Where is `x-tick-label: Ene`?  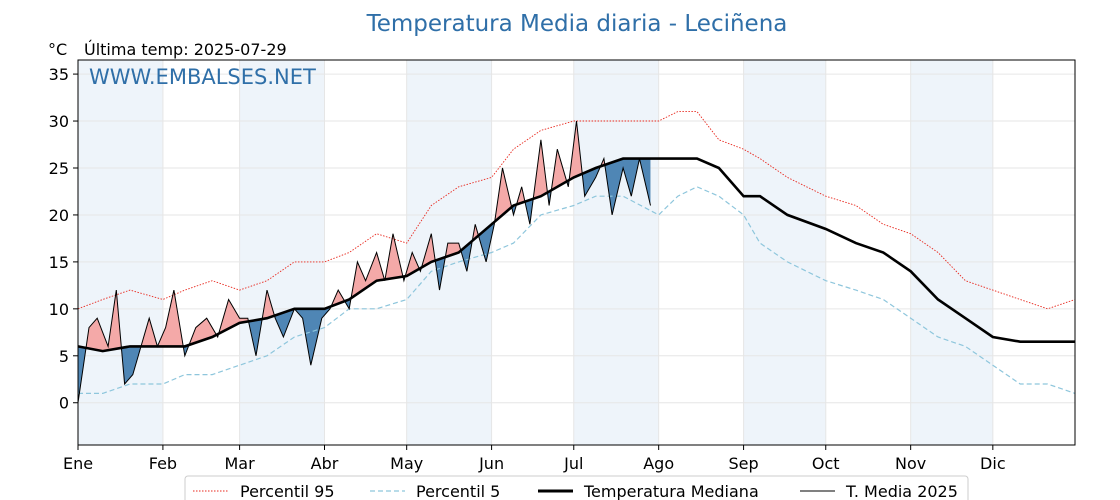
x-tick-label: Ene is located at coordinates (78, 463).